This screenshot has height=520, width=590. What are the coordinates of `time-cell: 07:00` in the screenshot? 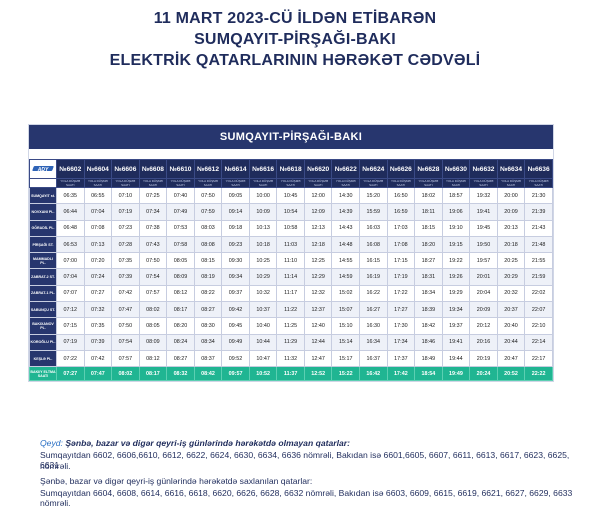 It's located at (70, 261).